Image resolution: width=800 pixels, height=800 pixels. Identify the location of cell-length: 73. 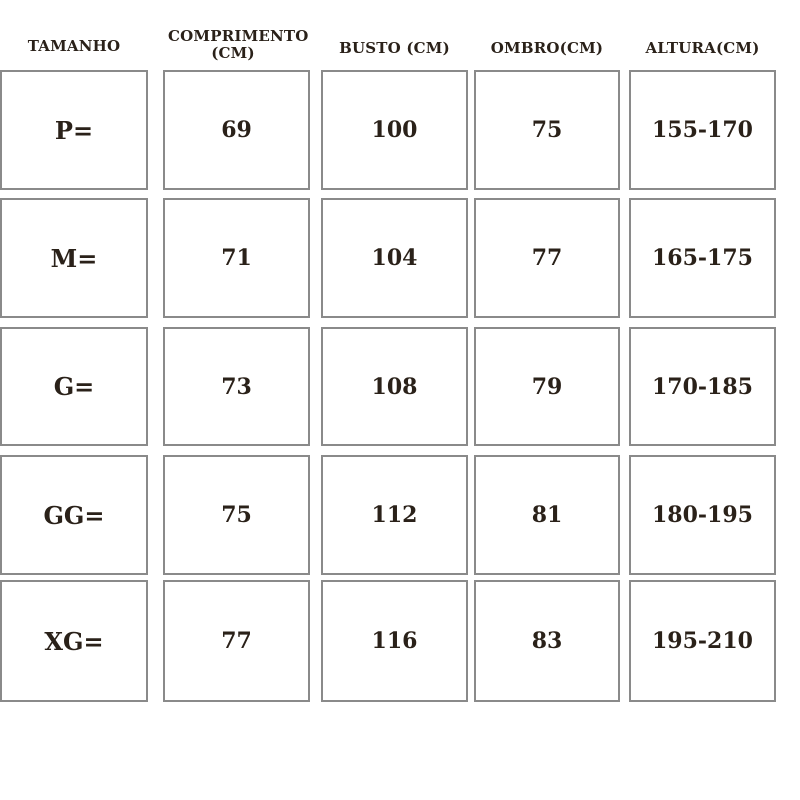
(236, 386).